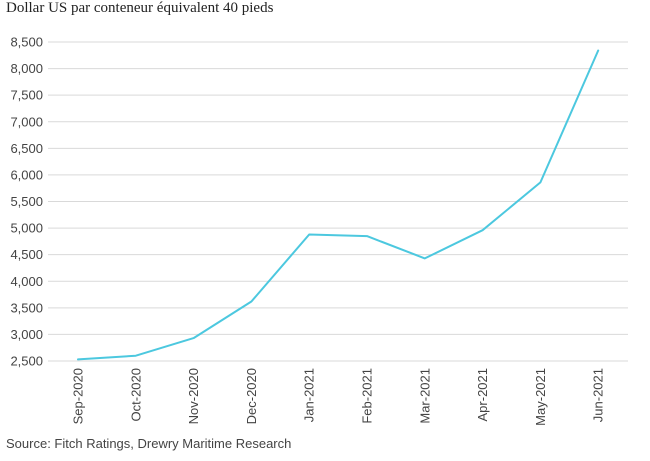  I want to click on y-tick-label: 3,500, so click(26, 307).